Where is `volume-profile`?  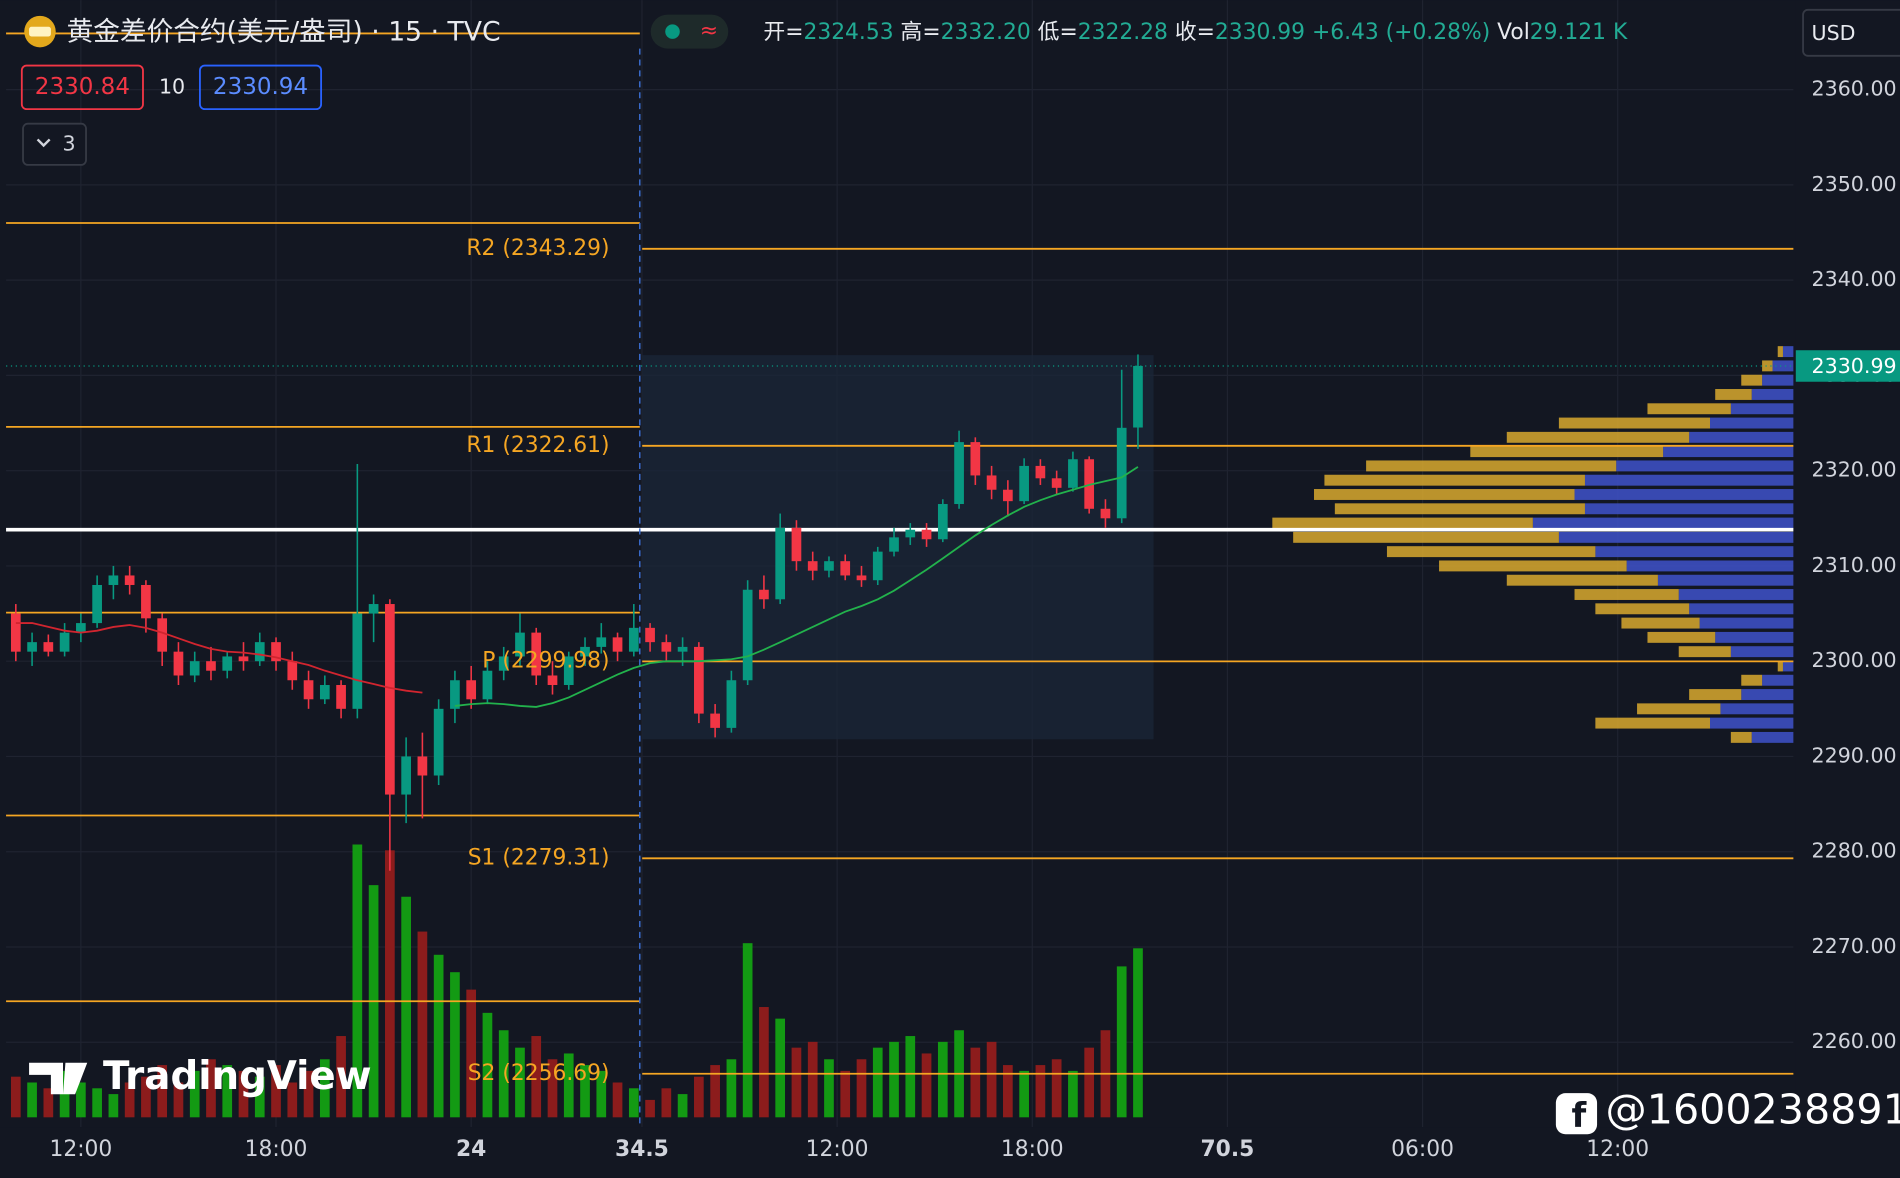 volume-profile is located at coordinates (1533, 544).